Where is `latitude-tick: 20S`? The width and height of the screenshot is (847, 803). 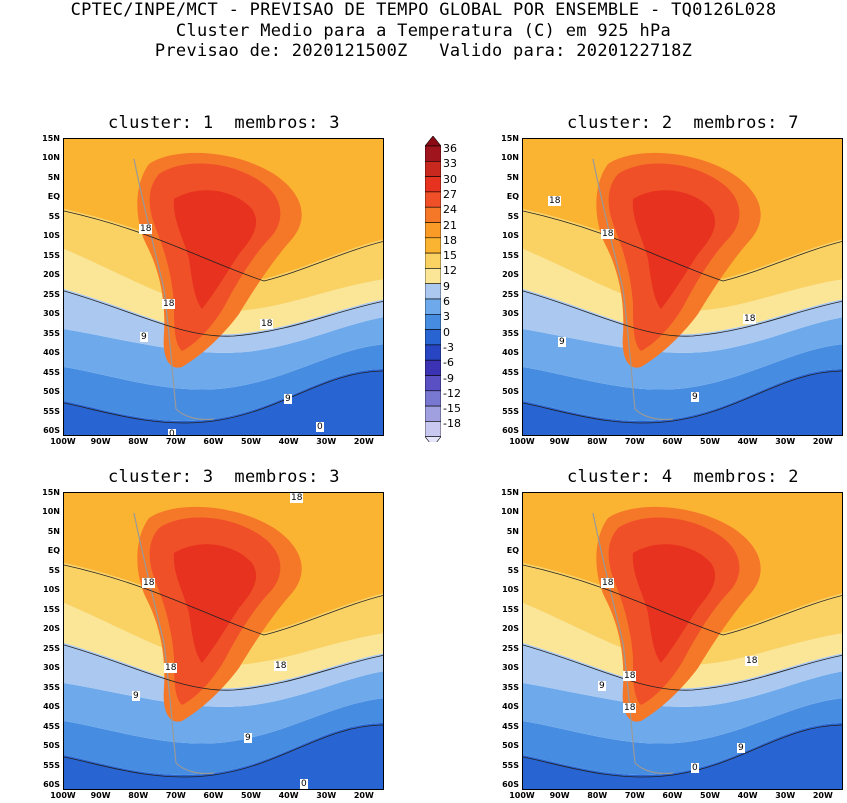 latitude-tick: 20S is located at coordinates (51, 629).